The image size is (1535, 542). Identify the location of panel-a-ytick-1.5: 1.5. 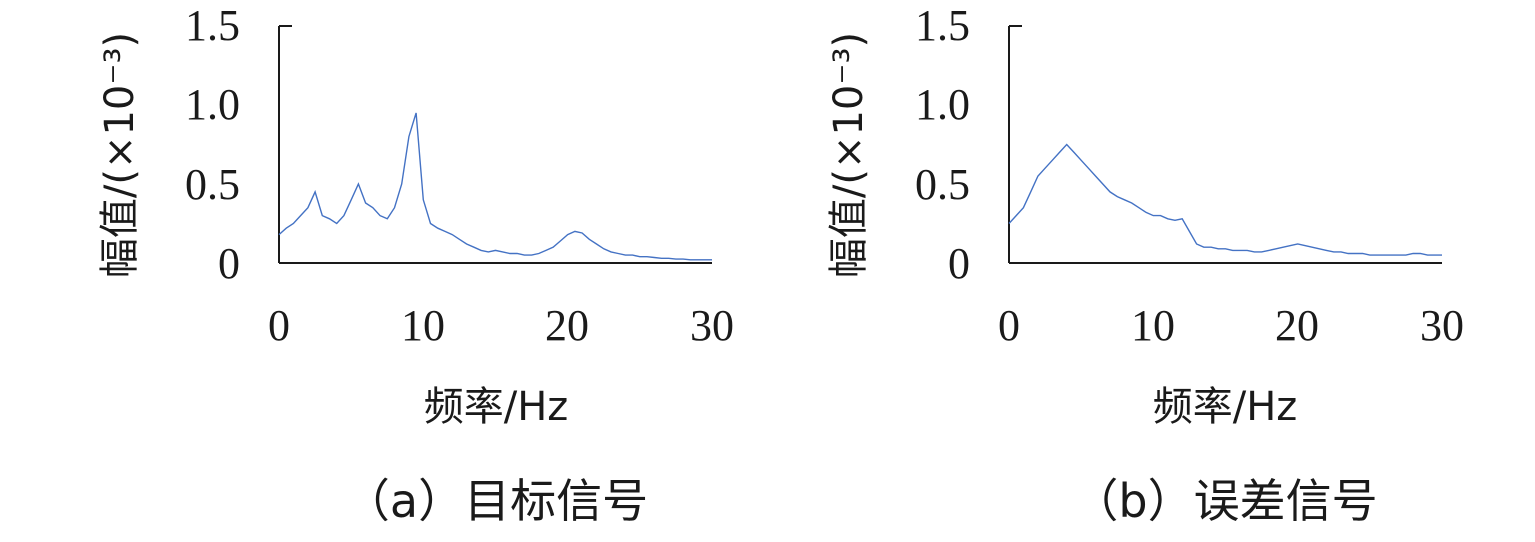
(212, 25).